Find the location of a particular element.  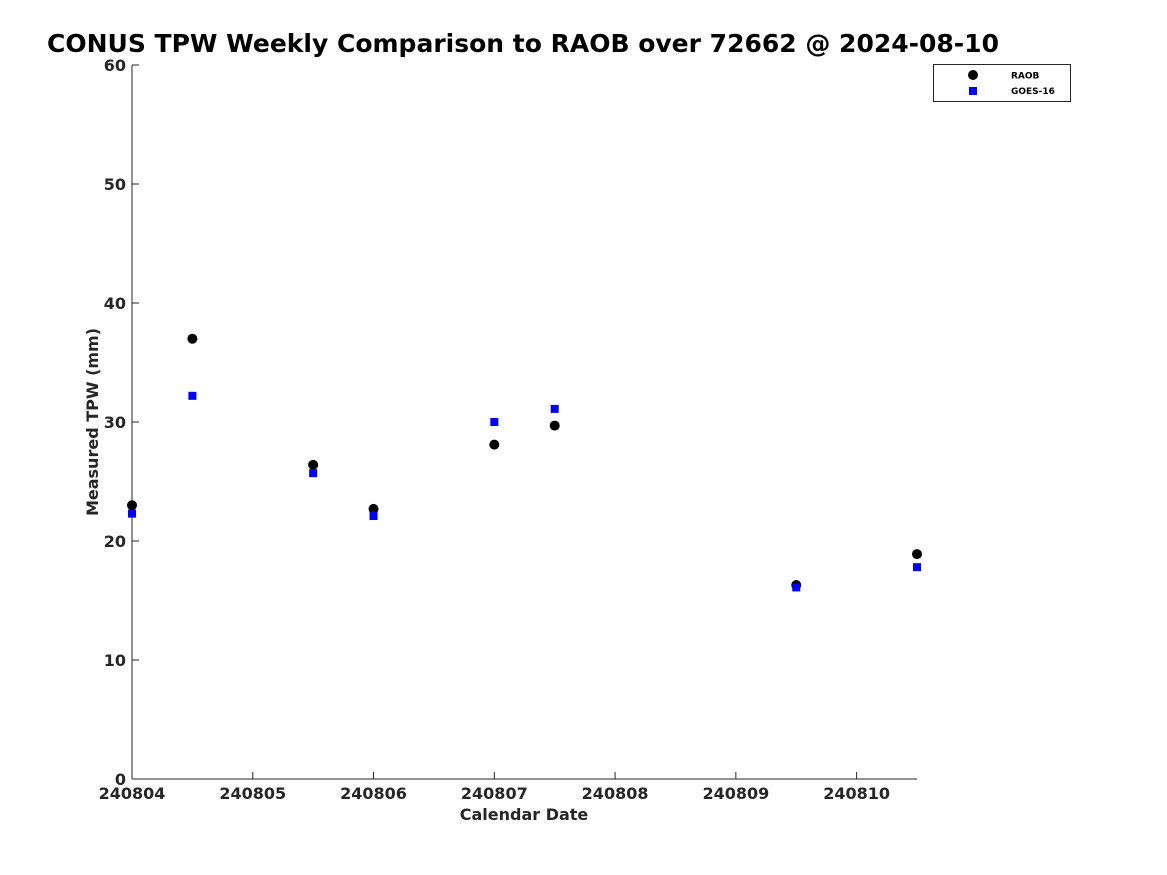

y-tick-label: 50 is located at coordinates (115, 184).